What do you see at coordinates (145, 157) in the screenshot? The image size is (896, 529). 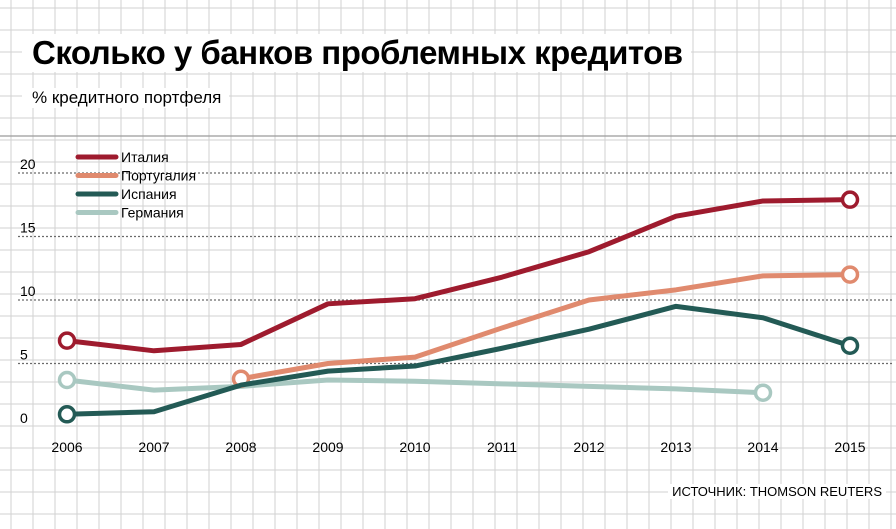 I see `legend-label: Италия` at bounding box center [145, 157].